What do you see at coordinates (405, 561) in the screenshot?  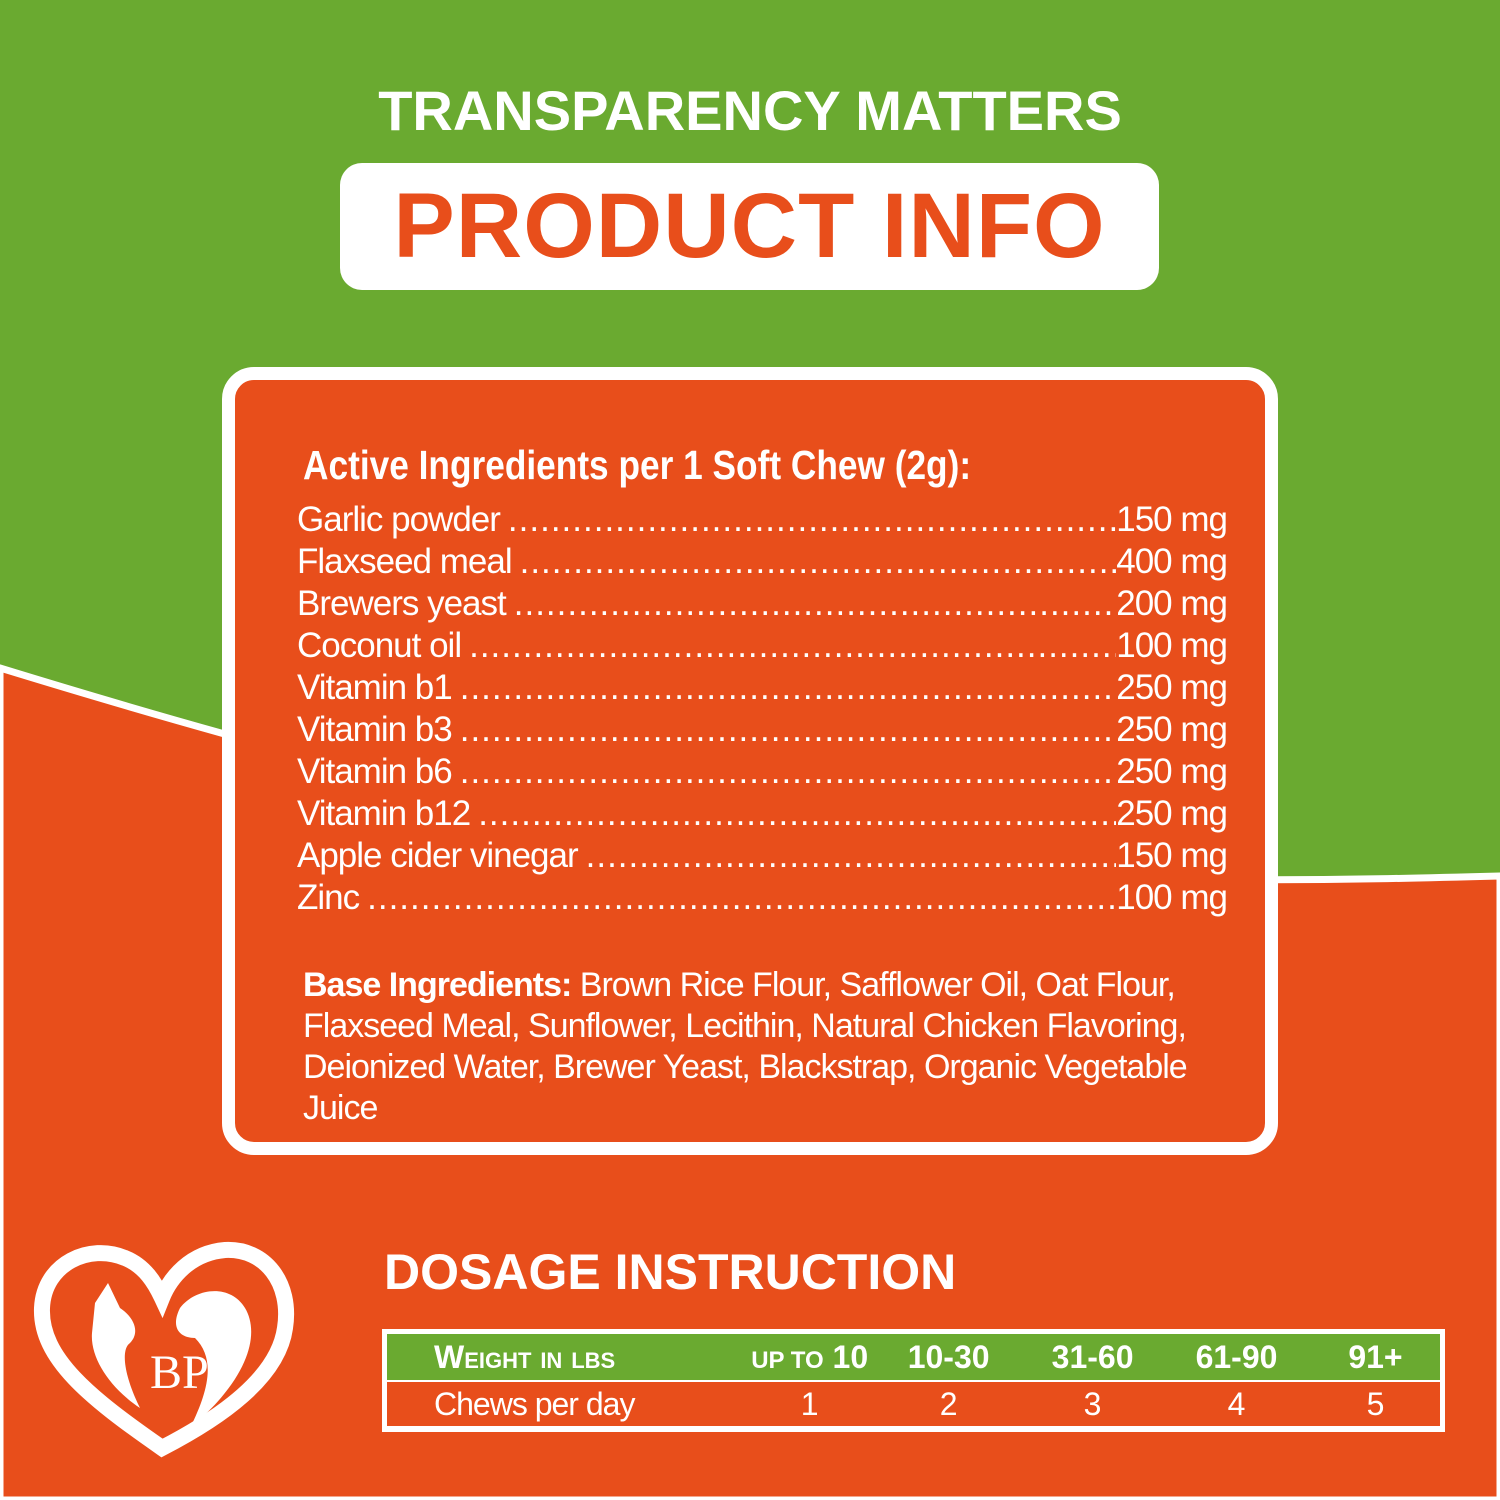 I see `ingredient-name: Flaxseed meal` at bounding box center [405, 561].